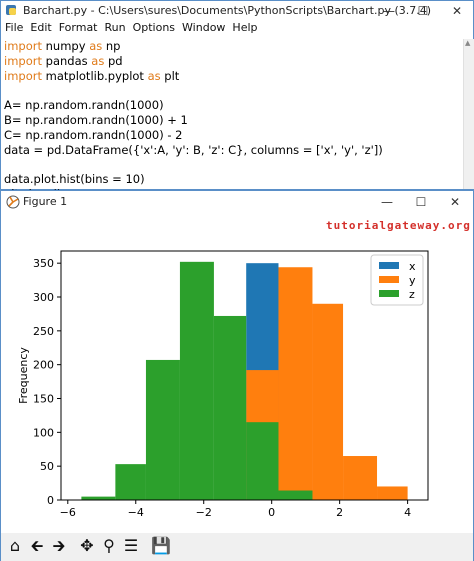  Describe the element at coordinates (47, 466) in the screenshot. I see `y-tick-label: 50` at that location.